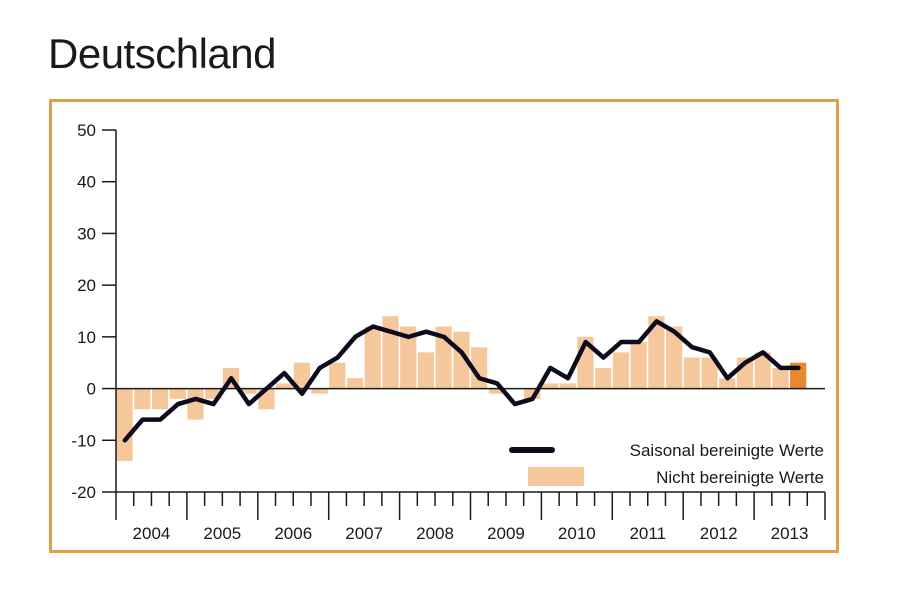 The image size is (900, 600). What do you see at coordinates (91, 389) in the screenshot?
I see `y-tick-label: 0` at bounding box center [91, 389].